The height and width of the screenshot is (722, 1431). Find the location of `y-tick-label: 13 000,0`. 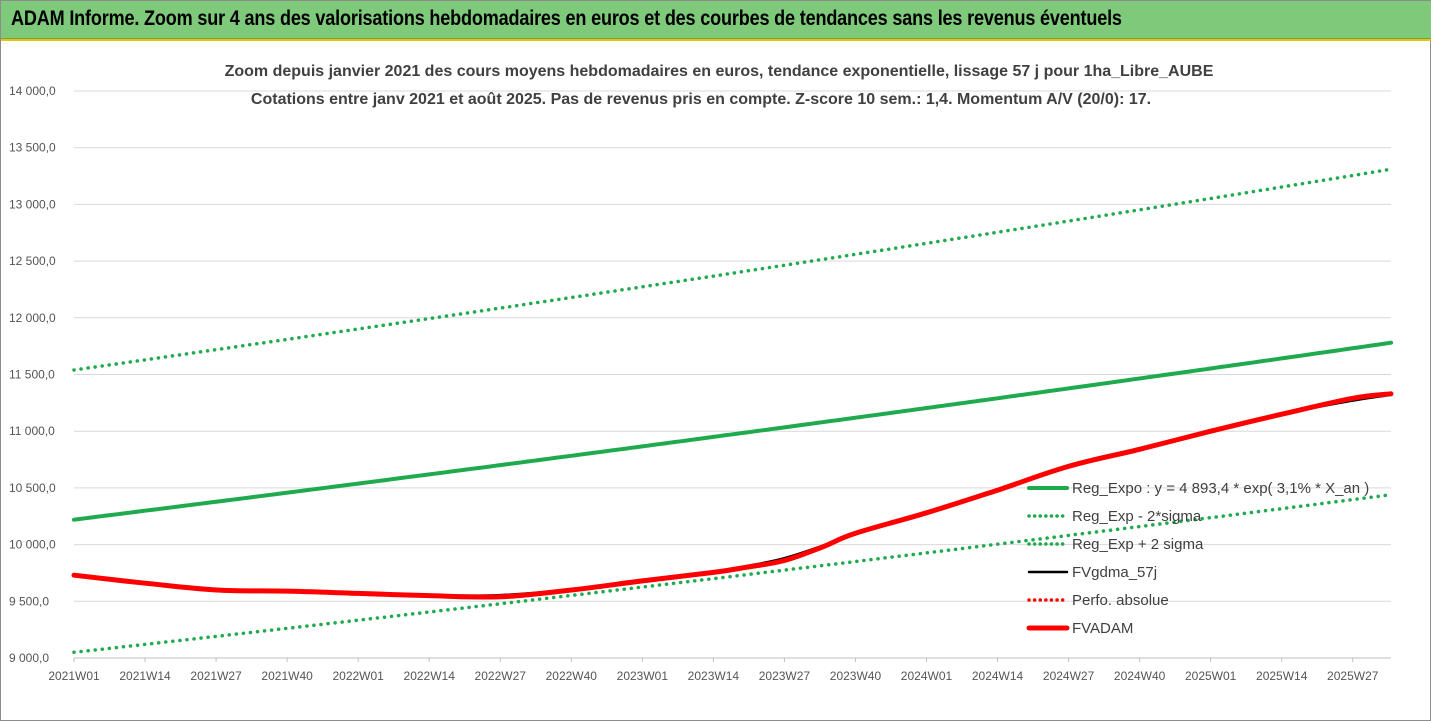

y-tick-label: 13 000,0 is located at coordinates (32, 204).